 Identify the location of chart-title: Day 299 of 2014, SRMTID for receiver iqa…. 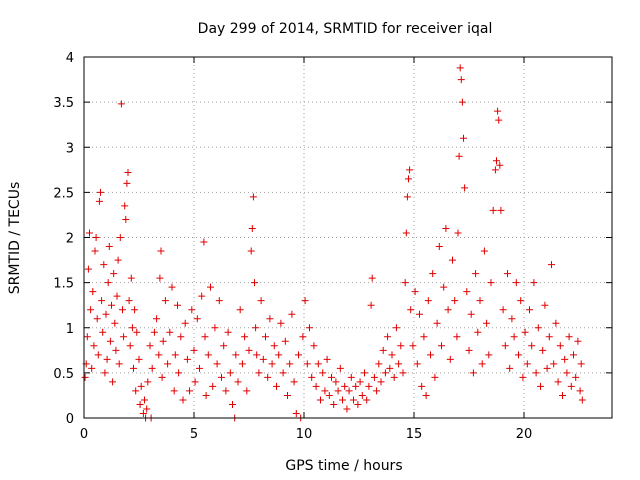
(345, 29).